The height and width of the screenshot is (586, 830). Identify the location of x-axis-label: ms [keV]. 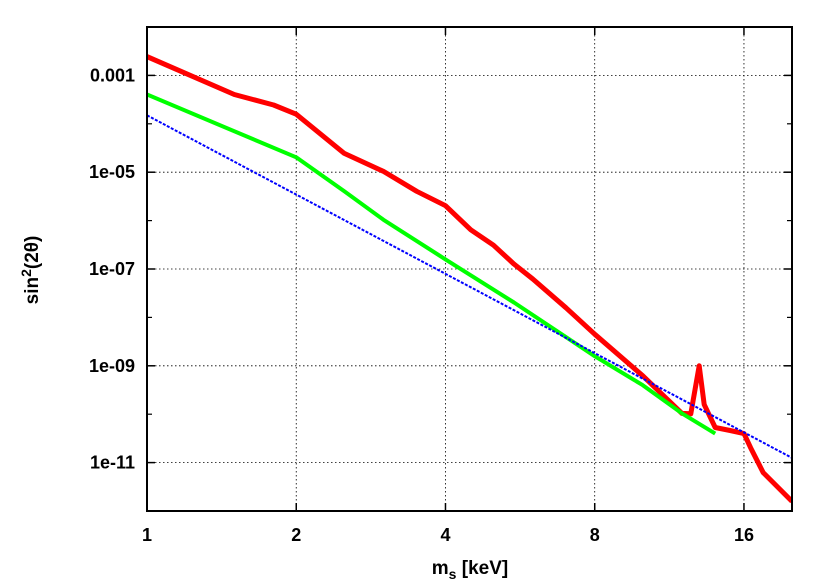
(470, 569).